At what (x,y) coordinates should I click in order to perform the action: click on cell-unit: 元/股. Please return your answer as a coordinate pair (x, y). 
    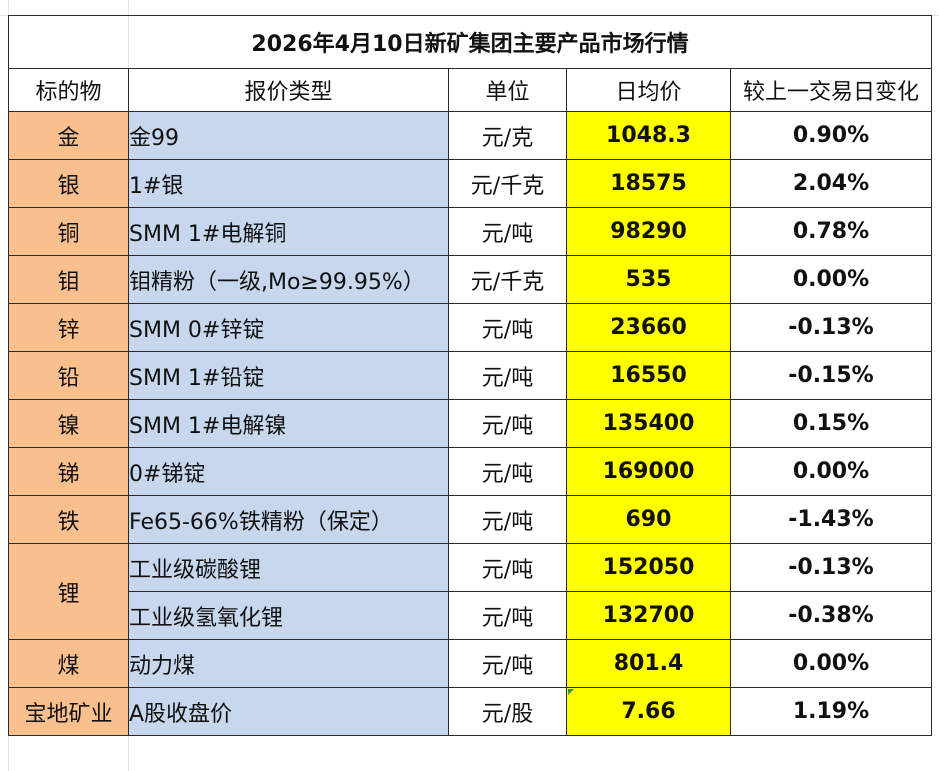
    Looking at the image, I should click on (507, 711).